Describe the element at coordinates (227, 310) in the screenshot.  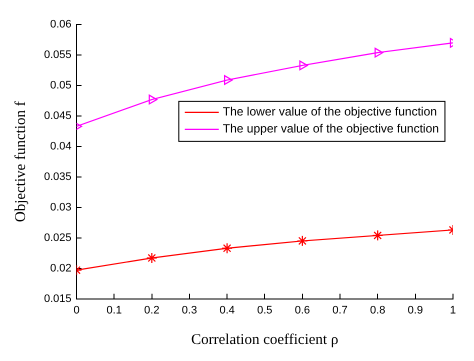
I see `x-tick-label: 0.4` at that location.